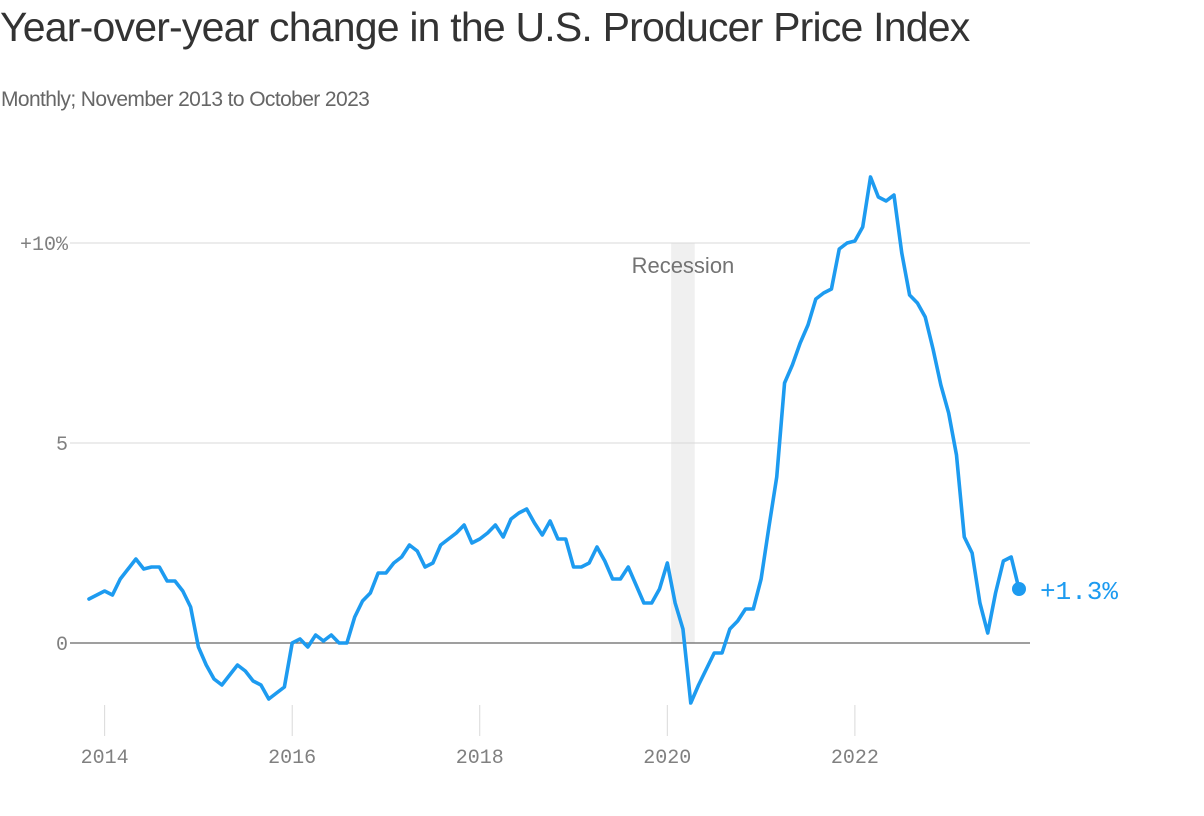 The width and height of the screenshot is (1204, 816). I want to click on x-tick-label: 2018, so click(480, 758).